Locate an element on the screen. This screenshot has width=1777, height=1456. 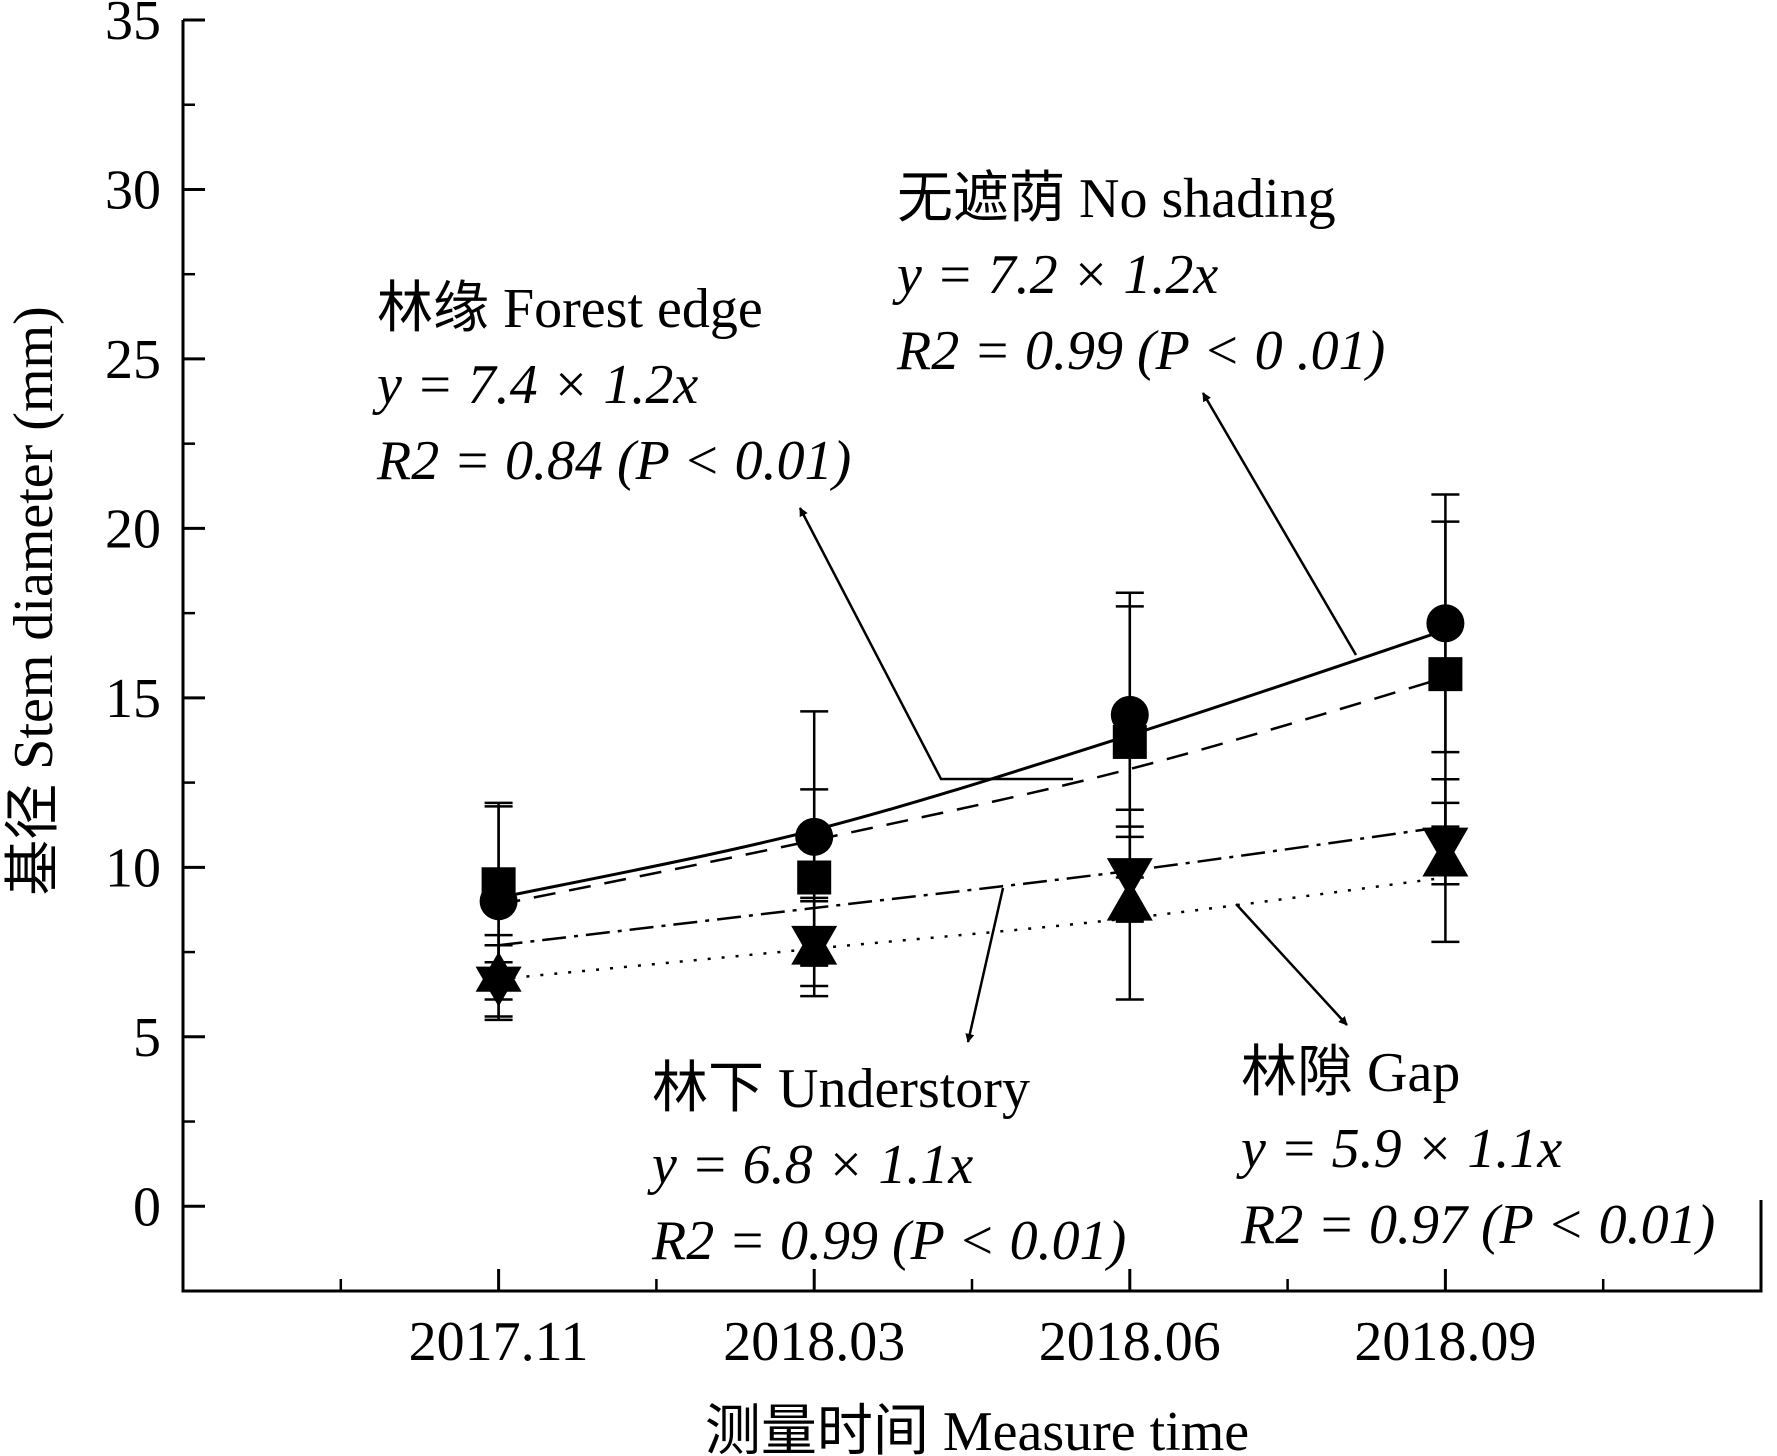
annotation-no-shading-name: 无遮荫 No shading is located at coordinates (1116, 199).